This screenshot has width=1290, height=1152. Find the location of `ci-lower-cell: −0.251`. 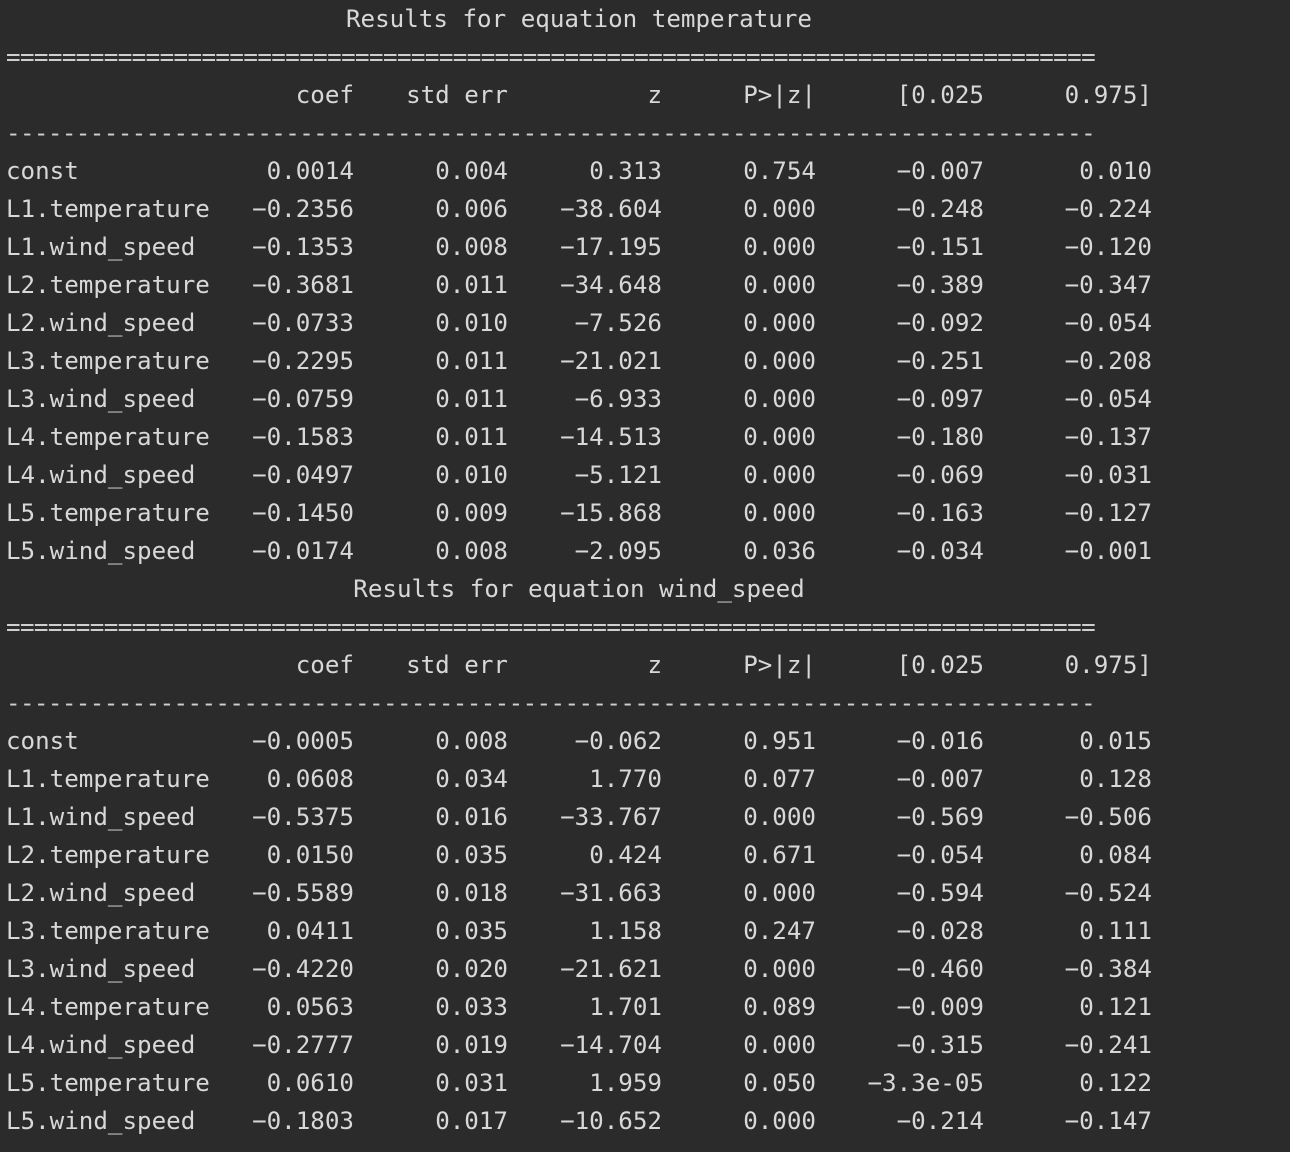

ci-lower-cell: −0.251 is located at coordinates (940, 361).